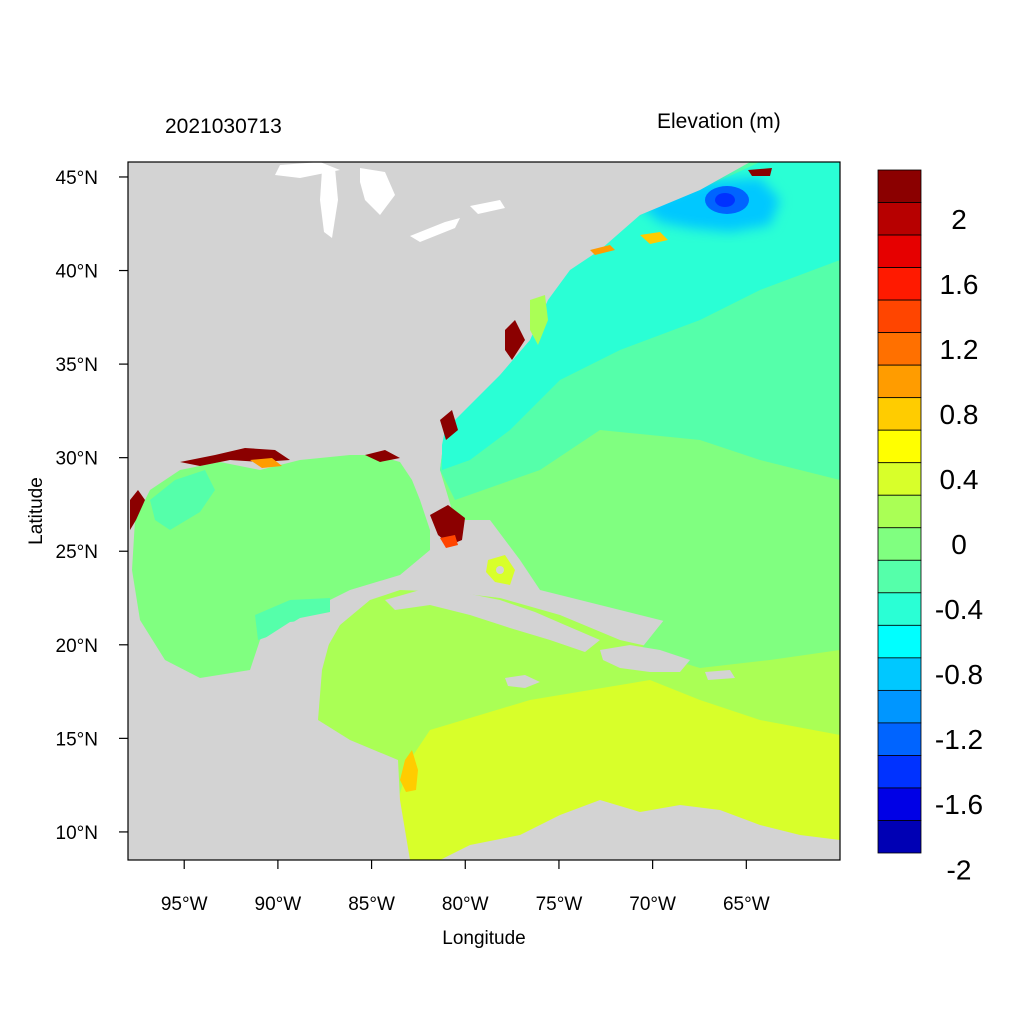 The width and height of the screenshot is (1024, 1024). Describe the element at coordinates (465, 887) in the screenshot. I see `x-axis: 95°W 90°W 85°W 80°W 75°W 70°W 65°W` at that location.